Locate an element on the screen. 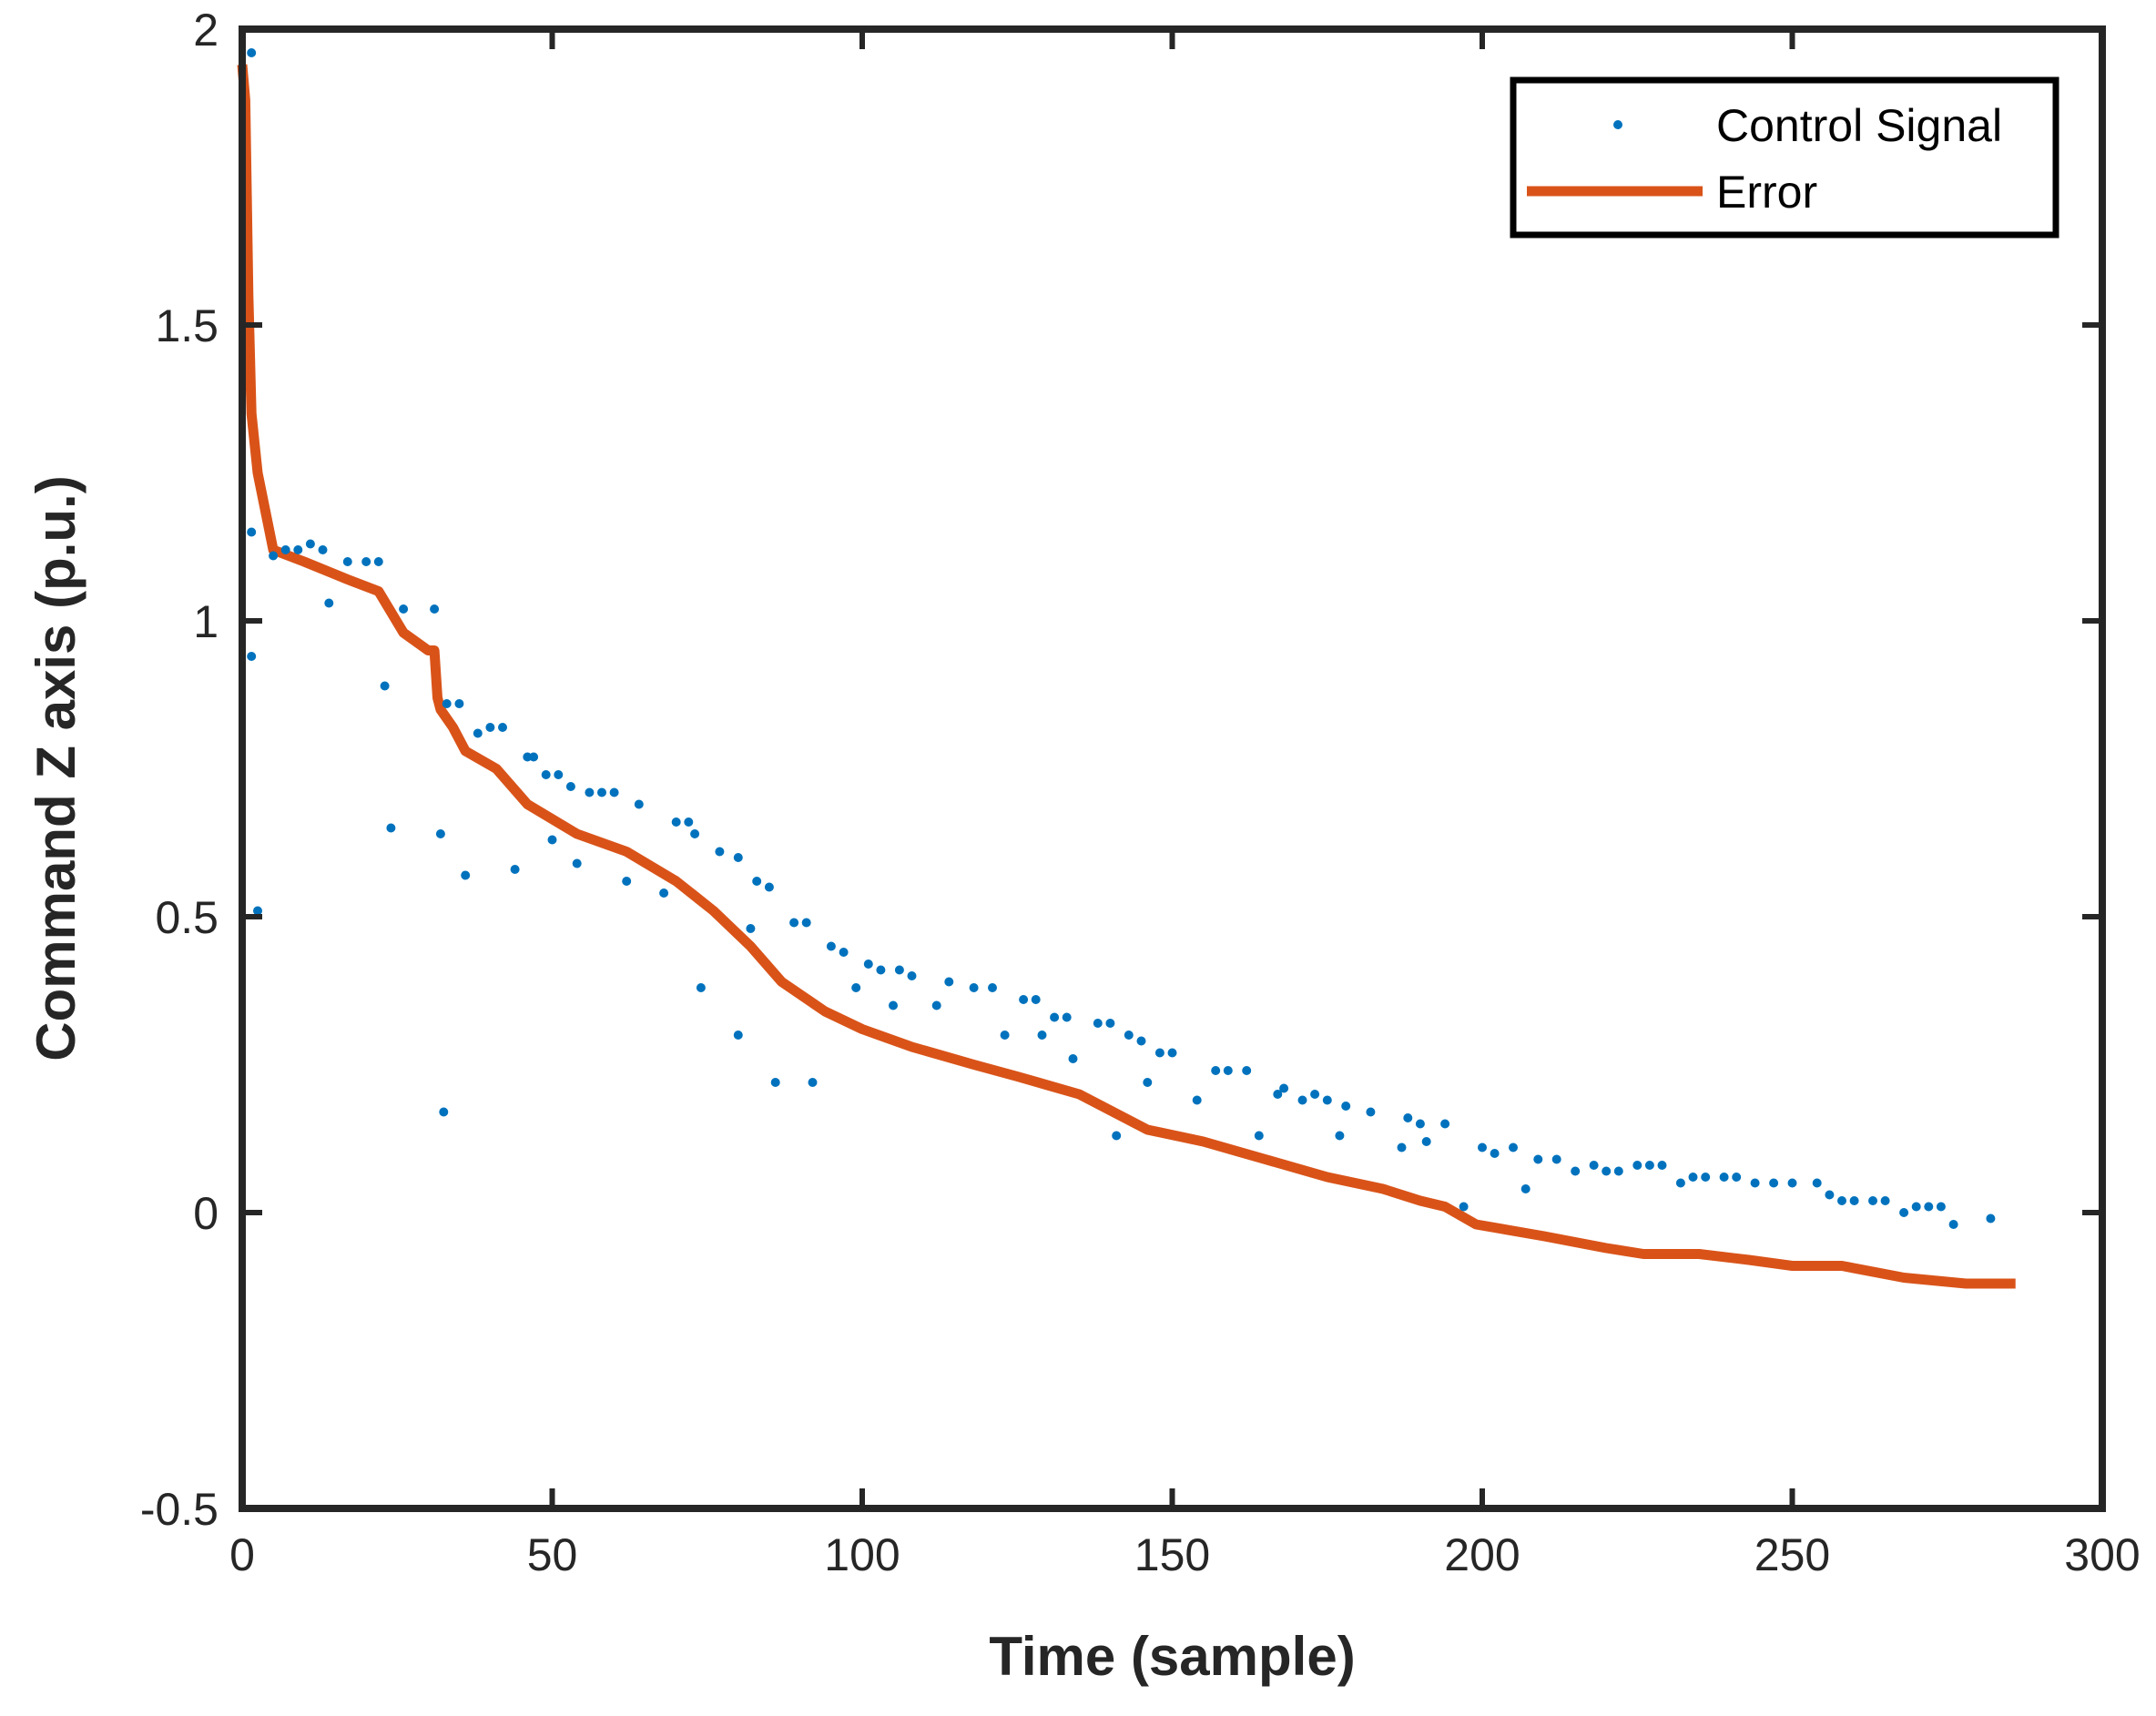 The height and width of the screenshot is (1716, 2156). y-tick-label: 0.5 is located at coordinates (187, 917).